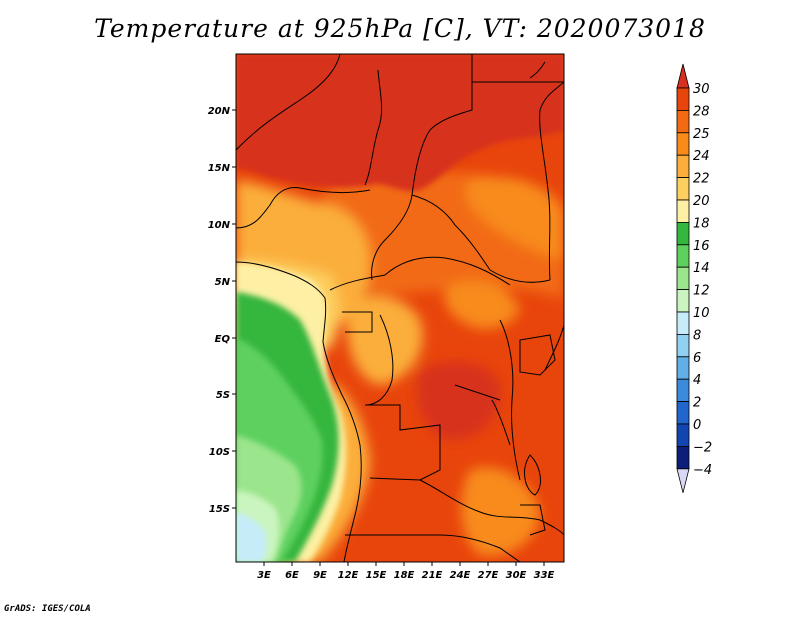 The height and width of the screenshot is (618, 800). What do you see at coordinates (422, 167) in the screenshot?
I see `border-chad` at bounding box center [422, 167].